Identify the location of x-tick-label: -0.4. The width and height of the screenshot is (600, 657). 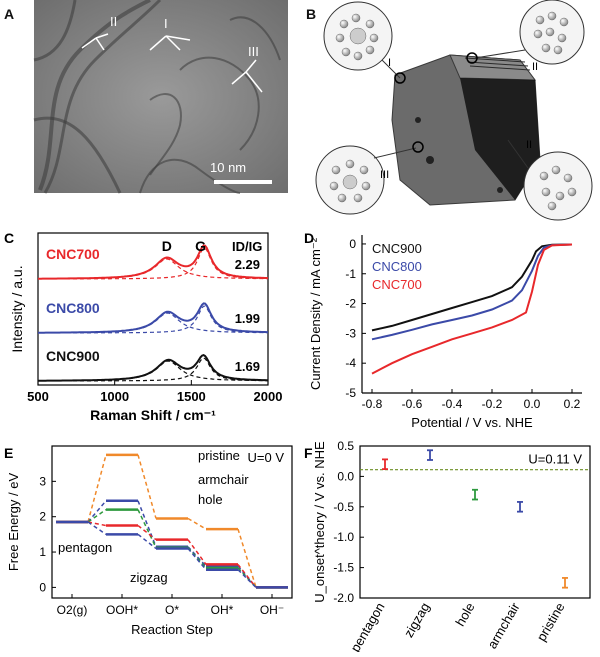
(452, 404).